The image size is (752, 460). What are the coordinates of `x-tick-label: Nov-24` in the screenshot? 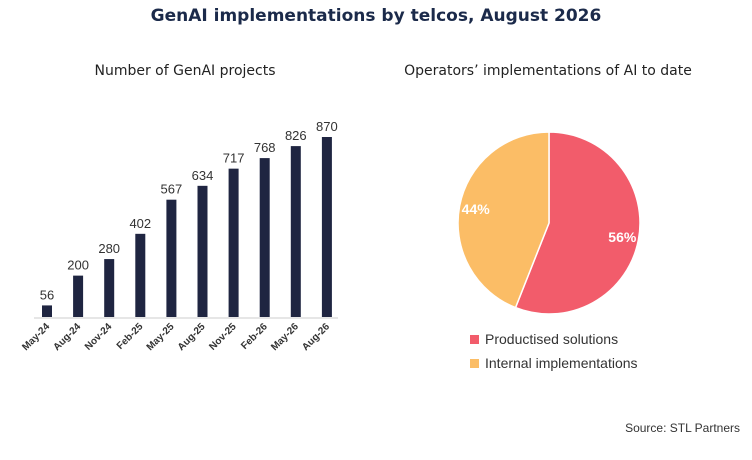 It's located at (99, 337).